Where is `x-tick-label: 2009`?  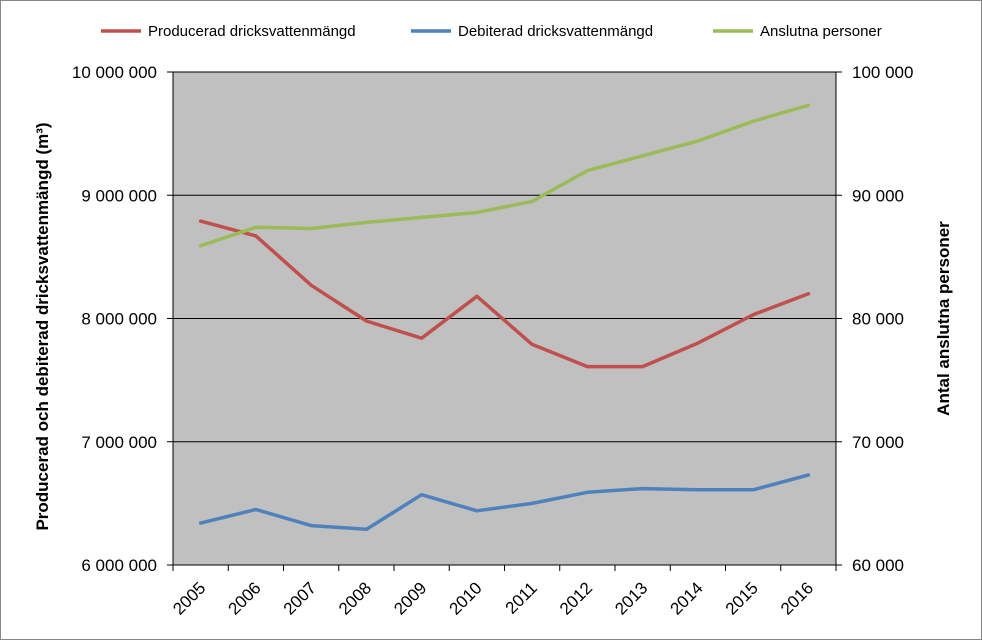 x-tick-label: 2009 is located at coordinates (410, 598).